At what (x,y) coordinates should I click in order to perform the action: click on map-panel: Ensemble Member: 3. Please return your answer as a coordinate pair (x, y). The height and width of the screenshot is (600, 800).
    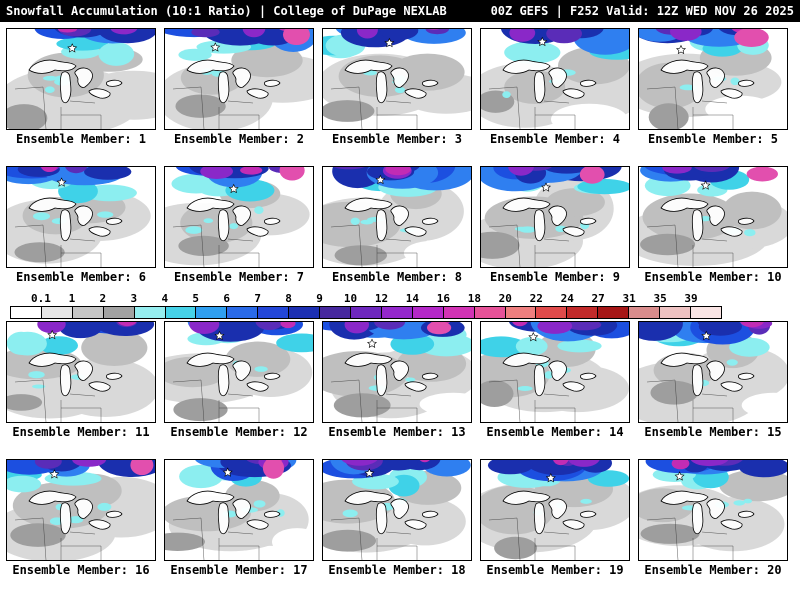
    Looking at the image, I should click on (397, 87).